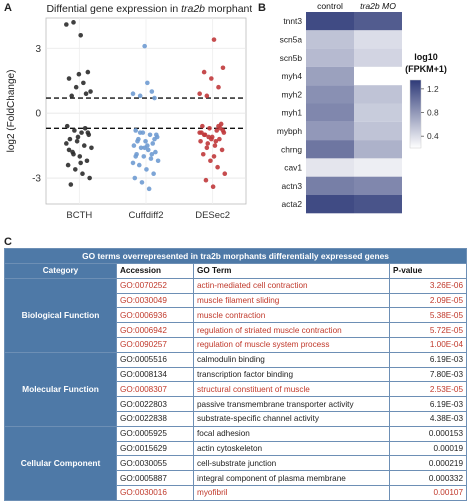 Image resolution: width=467 pixels, height=501 pixels. What do you see at coordinates (427, 389) in the screenshot?
I see `pvalue-cell: 2.53E-05` at bounding box center [427, 389].